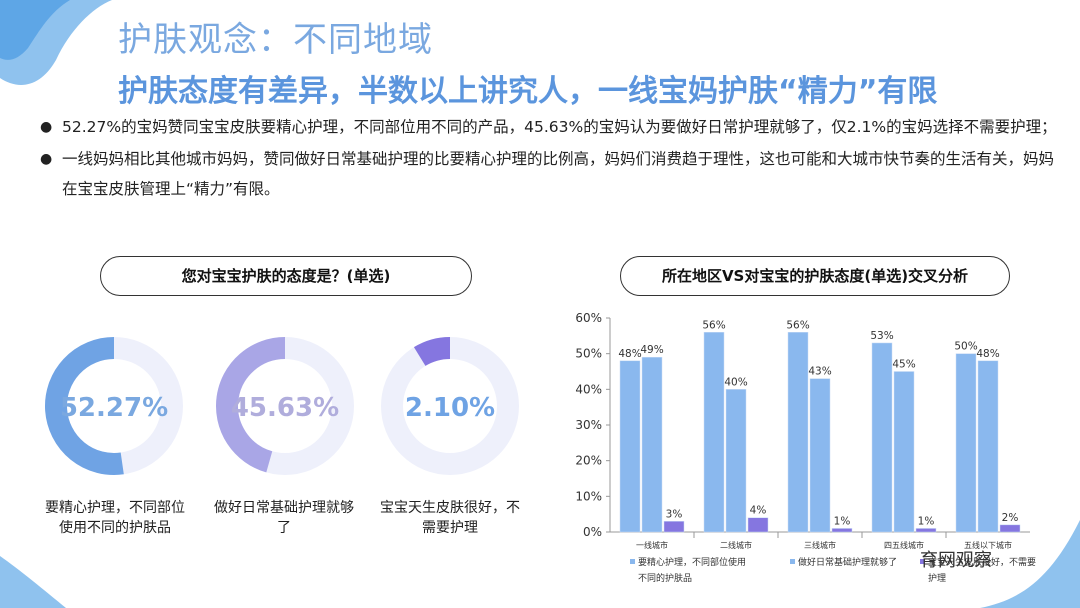  I want to click on donut-chart-1: 45.63%, so click(285, 406).